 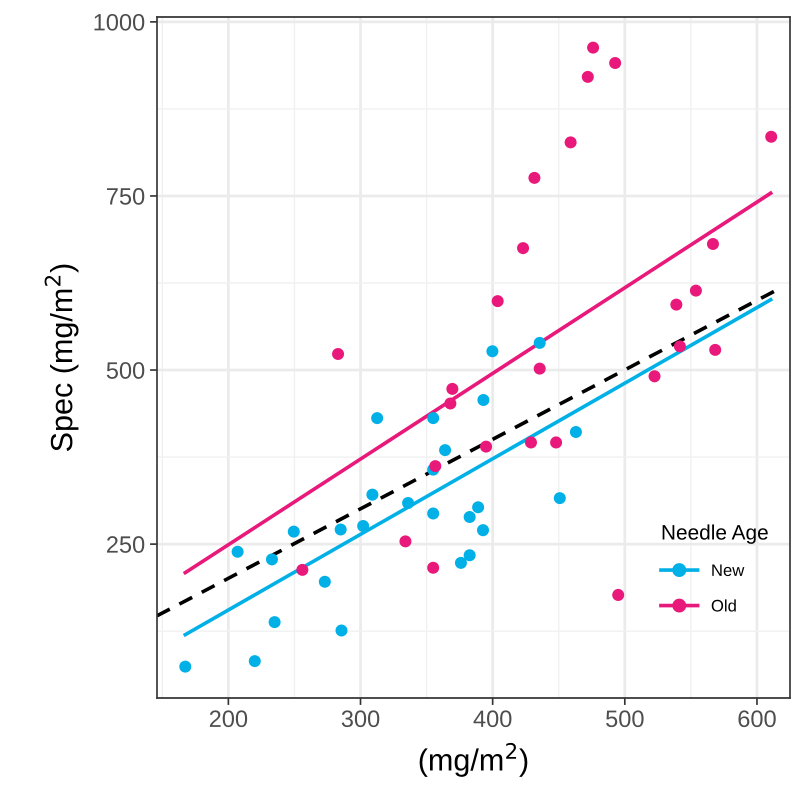 I want to click on x-tick-label: 200, so click(x=229, y=719).